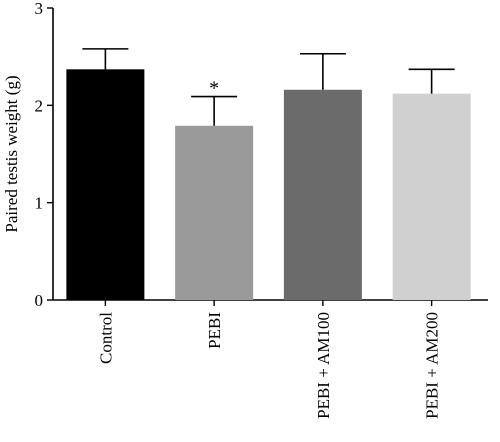  I want to click on x-tick-label: Control, so click(105, 338).